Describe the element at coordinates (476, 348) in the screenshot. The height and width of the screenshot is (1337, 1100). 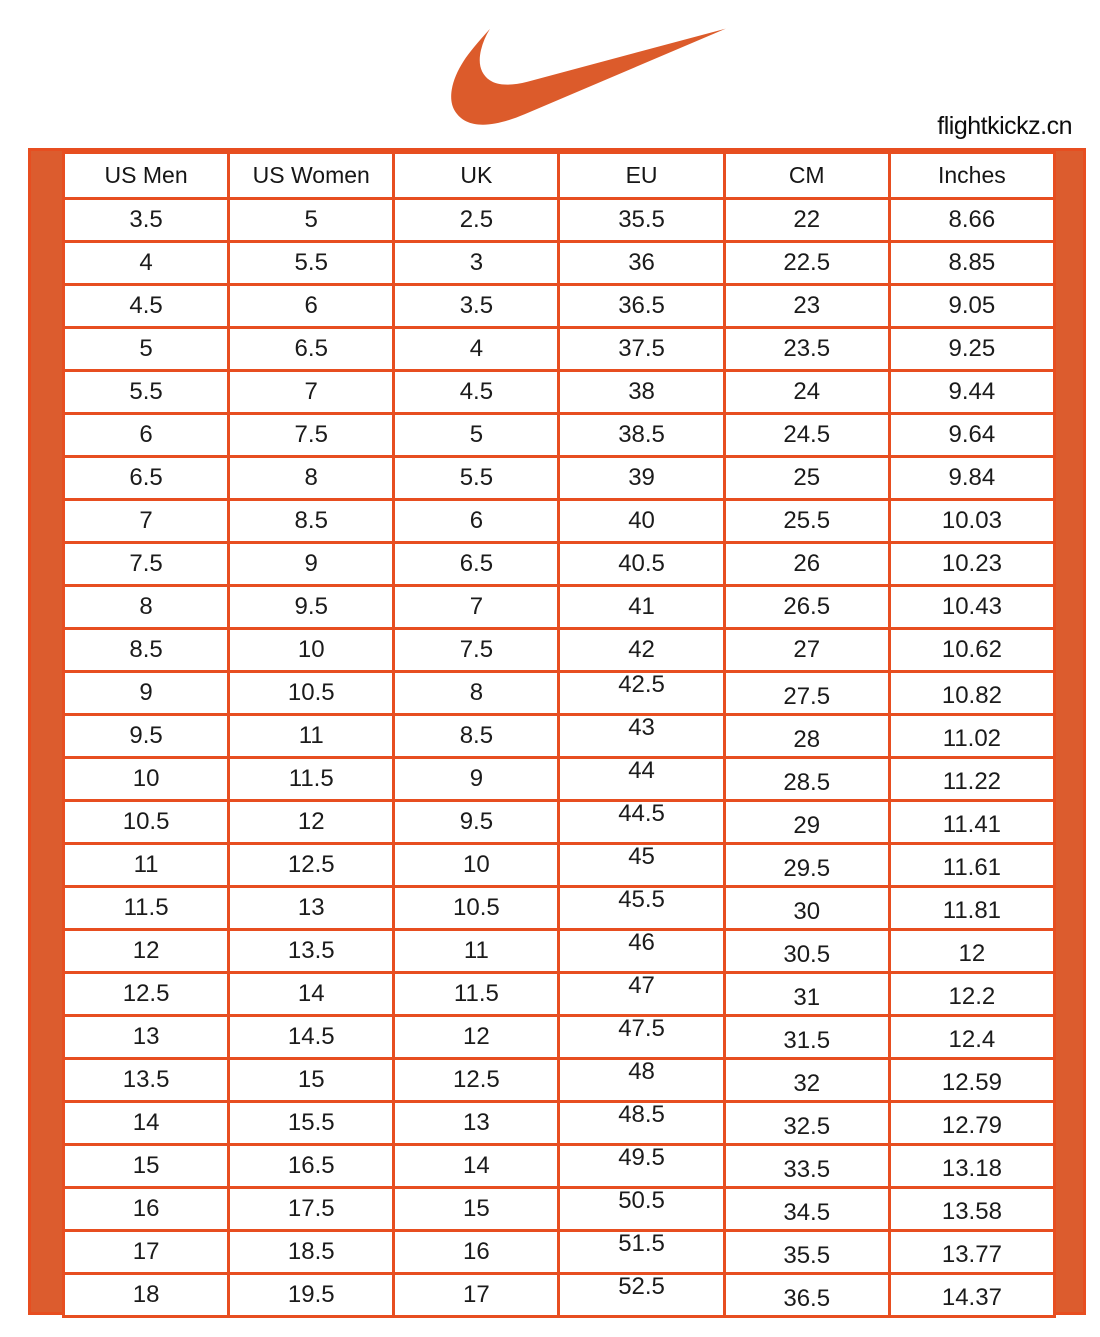
I see `cell-value: 4` at that location.